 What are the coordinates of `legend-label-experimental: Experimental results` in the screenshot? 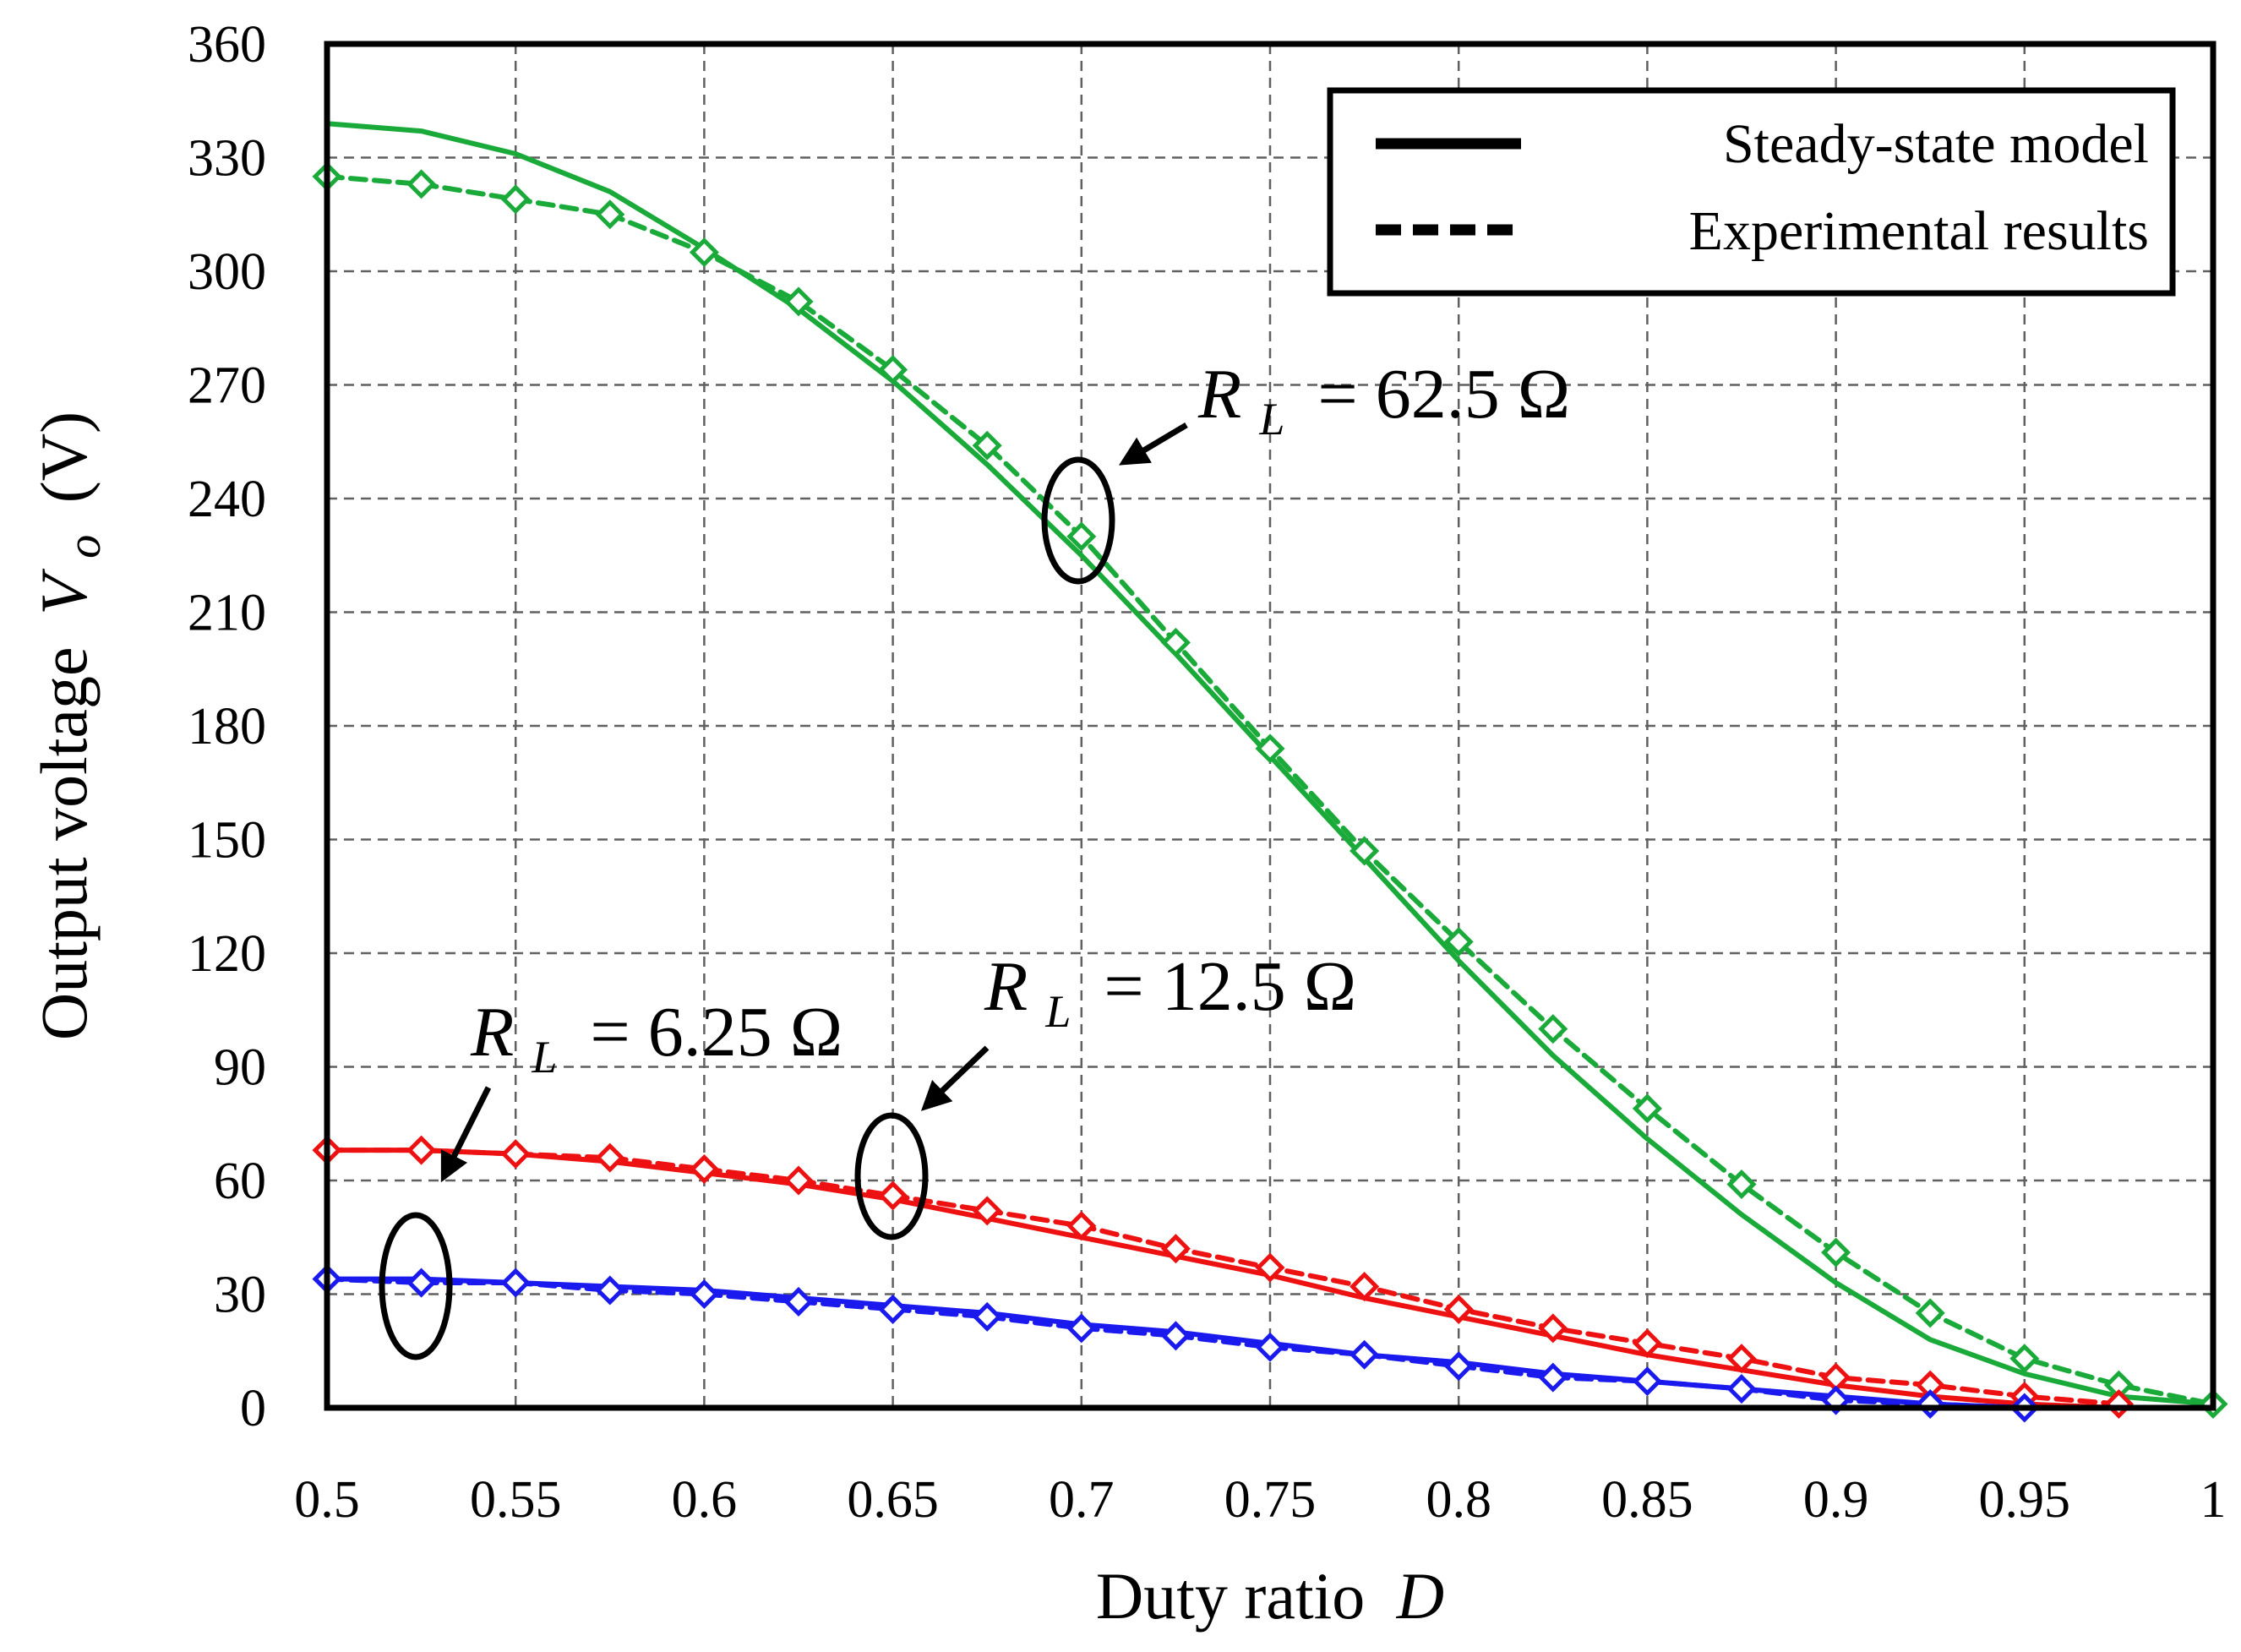 It's located at (1919, 231).